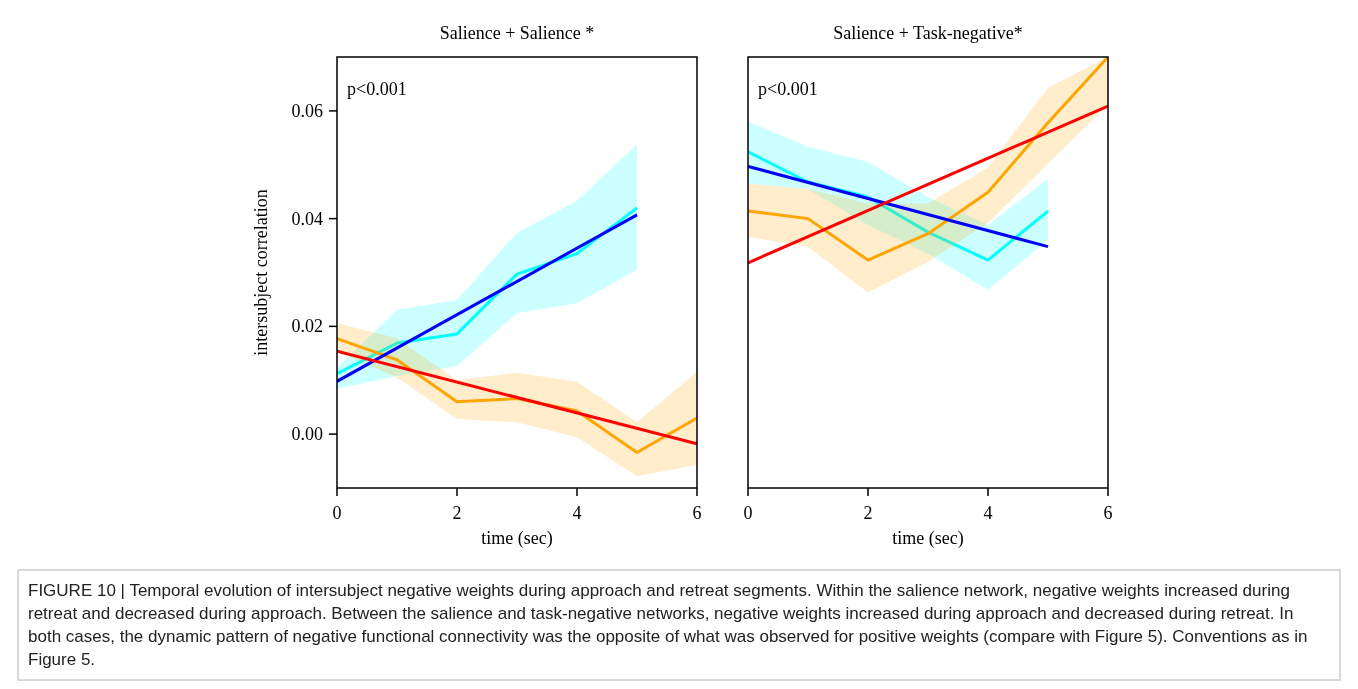  Describe the element at coordinates (307, 326) in the screenshot. I see `y-tick-label: 0.02` at that location.